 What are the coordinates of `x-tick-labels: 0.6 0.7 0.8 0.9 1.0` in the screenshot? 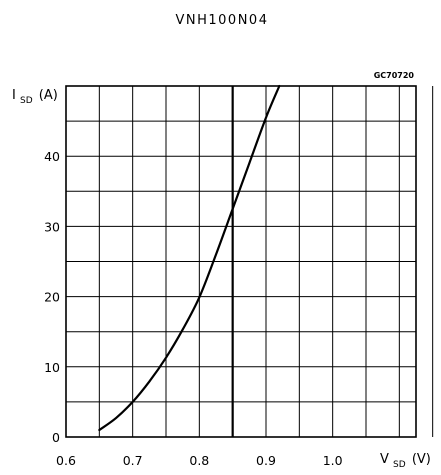 It's located at (199, 460).